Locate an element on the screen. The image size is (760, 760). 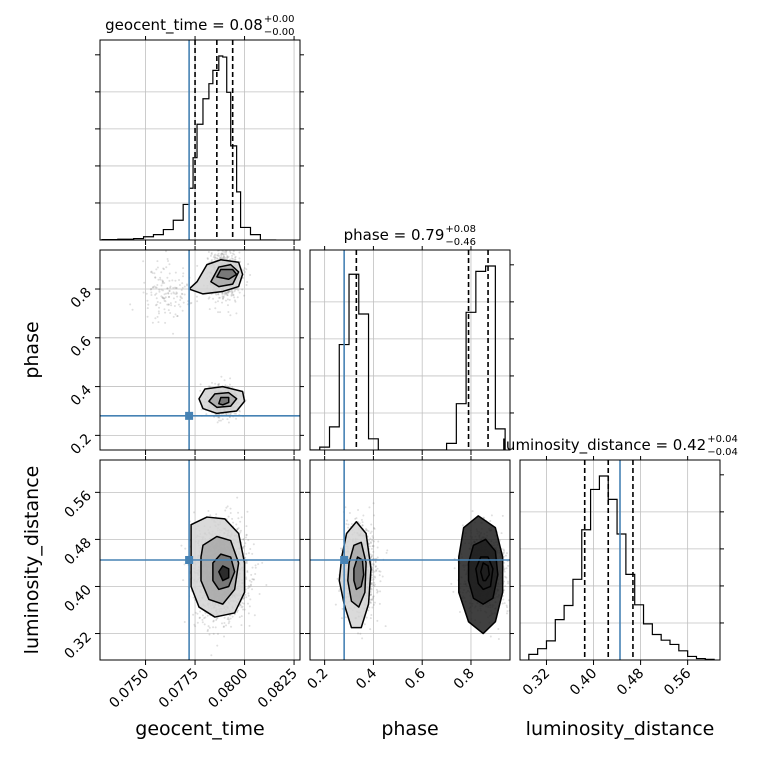
x-tick-label: 0.0800 is located at coordinates (228, 689).